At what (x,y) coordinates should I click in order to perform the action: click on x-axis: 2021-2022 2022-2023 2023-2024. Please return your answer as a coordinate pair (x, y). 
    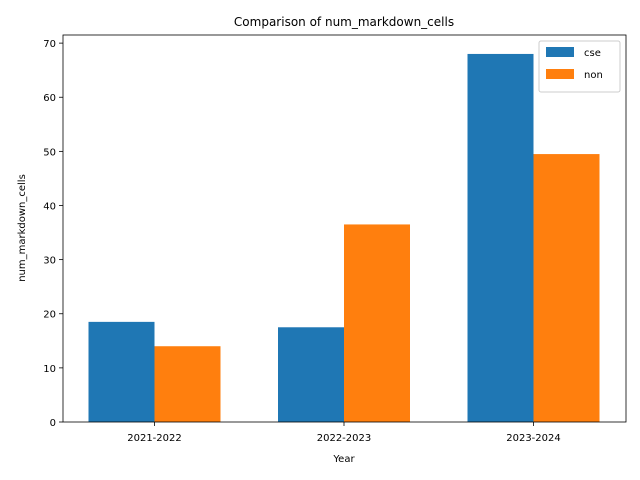
    Looking at the image, I should click on (344, 433).